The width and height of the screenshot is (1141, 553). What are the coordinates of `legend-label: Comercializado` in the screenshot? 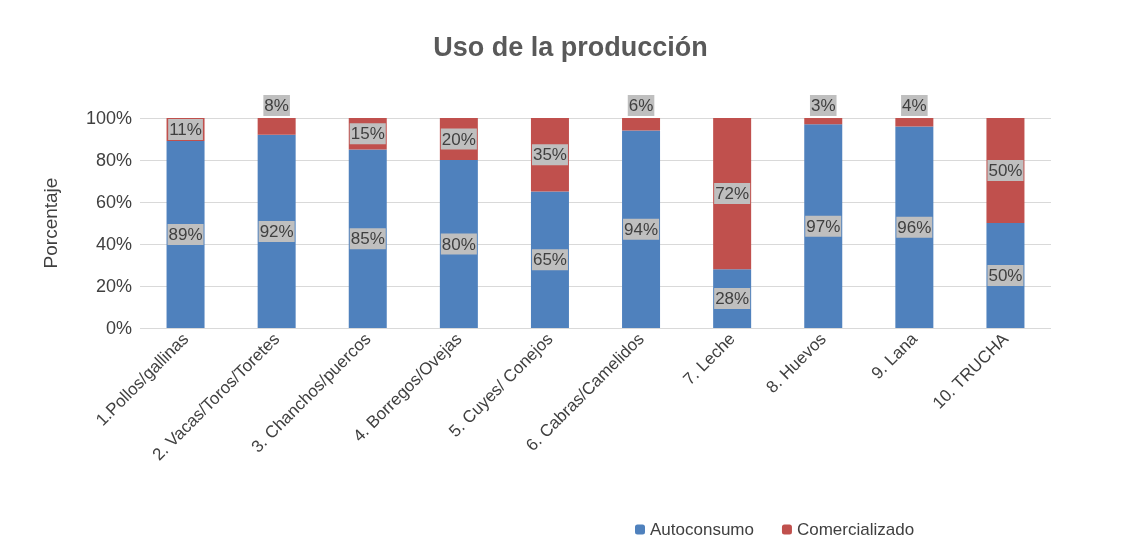 It's located at (855, 529).